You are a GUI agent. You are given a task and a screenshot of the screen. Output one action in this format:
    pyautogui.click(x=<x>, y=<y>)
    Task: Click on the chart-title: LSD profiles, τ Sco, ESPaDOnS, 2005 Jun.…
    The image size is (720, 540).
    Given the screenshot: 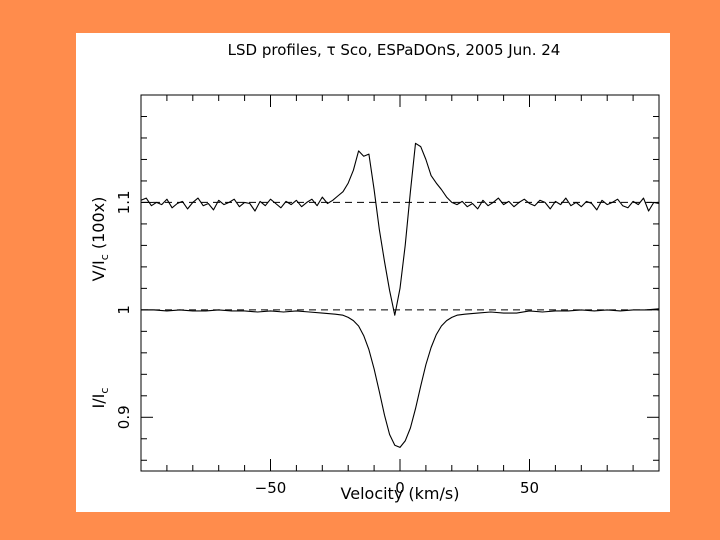 What is the action you would take?
    pyautogui.click(x=394, y=50)
    